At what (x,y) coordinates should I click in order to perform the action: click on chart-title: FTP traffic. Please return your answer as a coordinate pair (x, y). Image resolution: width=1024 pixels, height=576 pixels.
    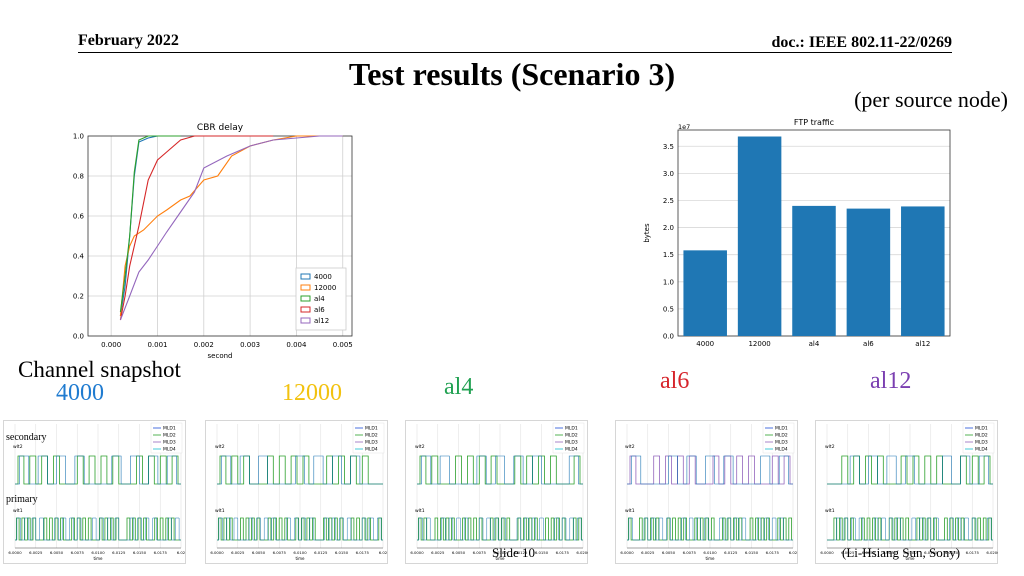
    Looking at the image, I should click on (814, 122).